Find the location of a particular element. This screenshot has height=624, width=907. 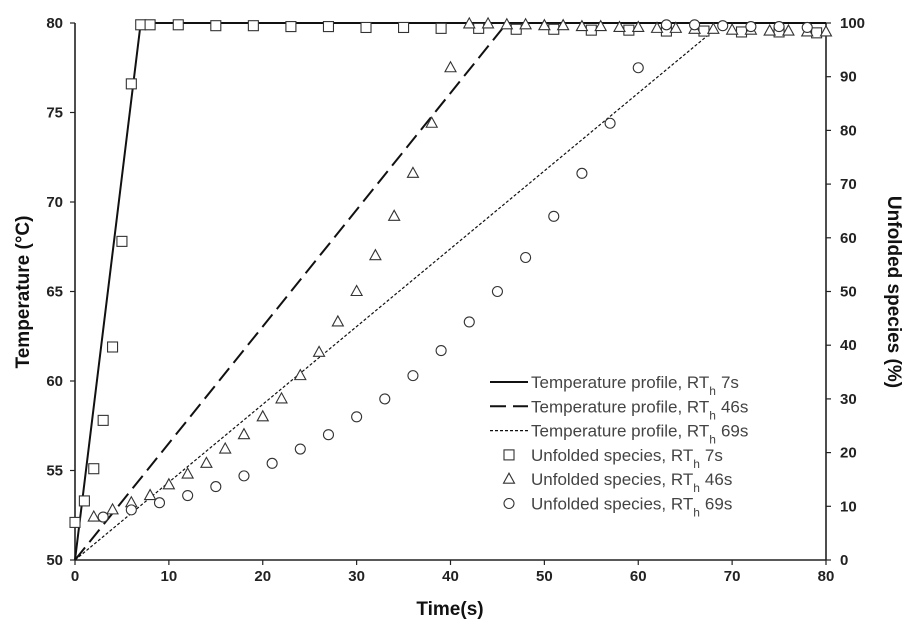

y-left-ticks: 50 55 60 65 70 75 80 is located at coordinates (60, 292).